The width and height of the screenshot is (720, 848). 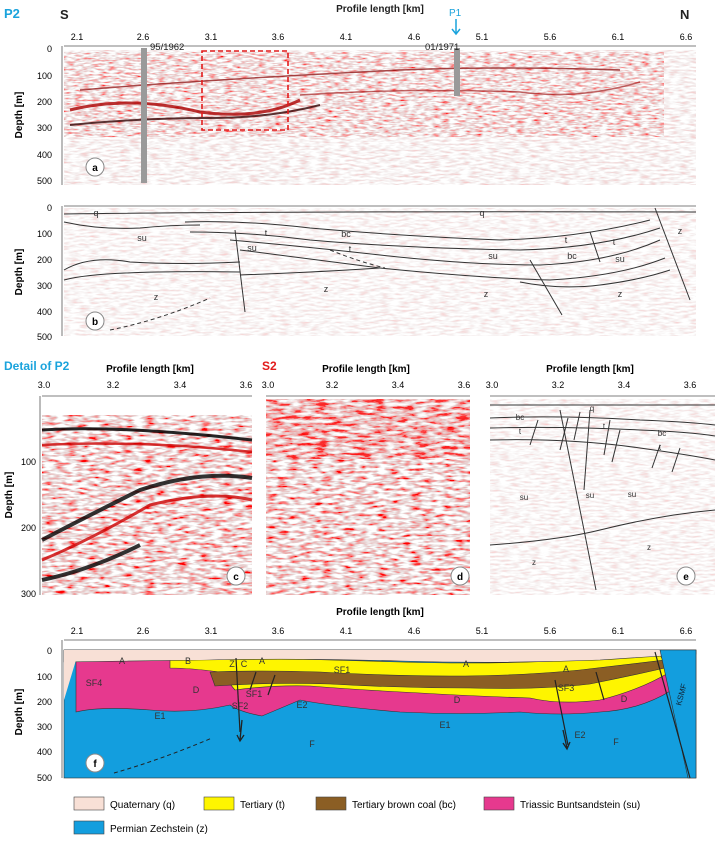 I want to click on y-tick-label: 300, so click(x=28, y=594).